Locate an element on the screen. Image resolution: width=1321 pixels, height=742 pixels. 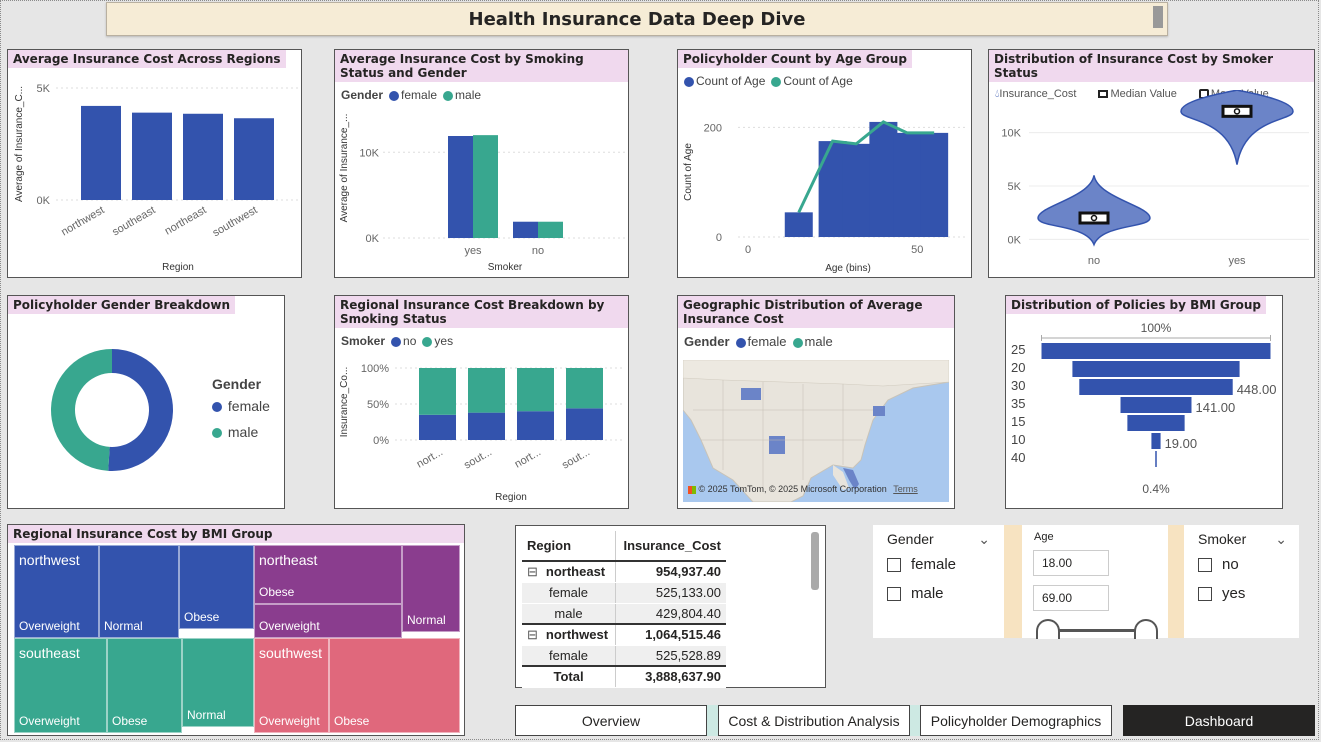
age-slider-handle-min is located at coordinates (1048, 629).